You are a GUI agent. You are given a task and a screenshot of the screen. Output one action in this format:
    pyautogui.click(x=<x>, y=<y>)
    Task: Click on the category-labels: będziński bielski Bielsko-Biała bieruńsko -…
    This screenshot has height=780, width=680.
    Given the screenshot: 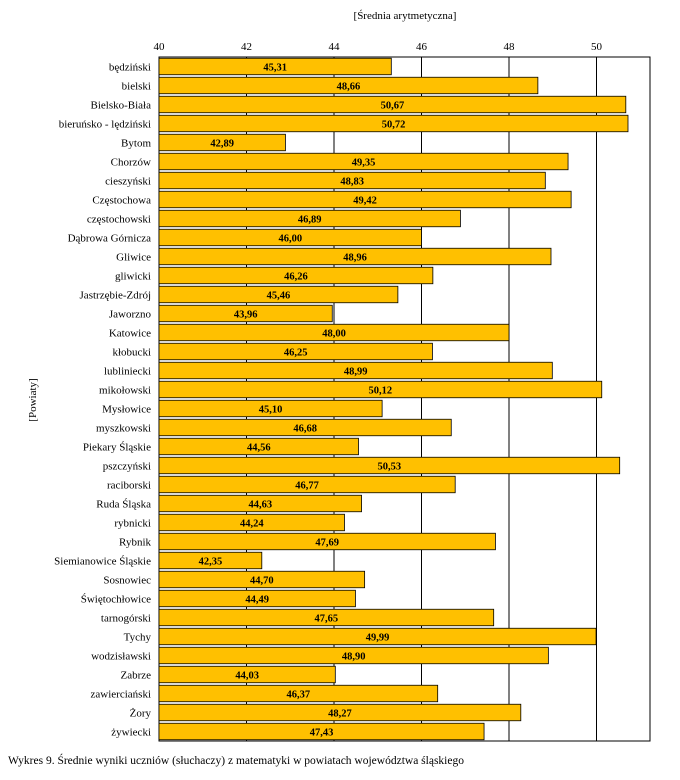 What is the action you would take?
    pyautogui.click(x=102, y=400)
    